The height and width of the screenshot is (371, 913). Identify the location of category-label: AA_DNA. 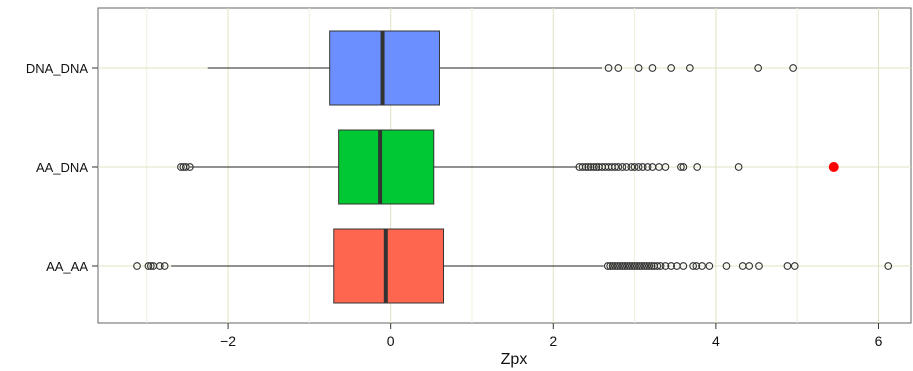
(62, 167).